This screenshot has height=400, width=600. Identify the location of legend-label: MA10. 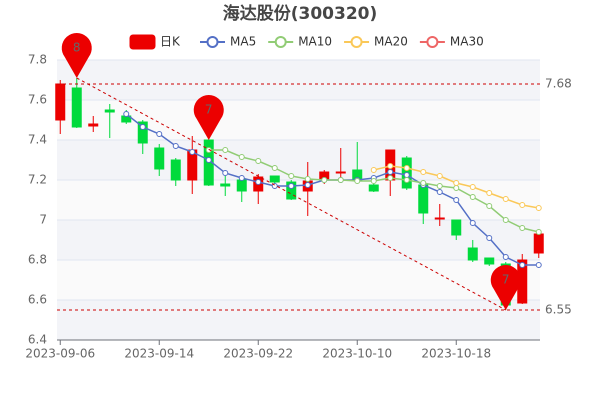
(315, 42).